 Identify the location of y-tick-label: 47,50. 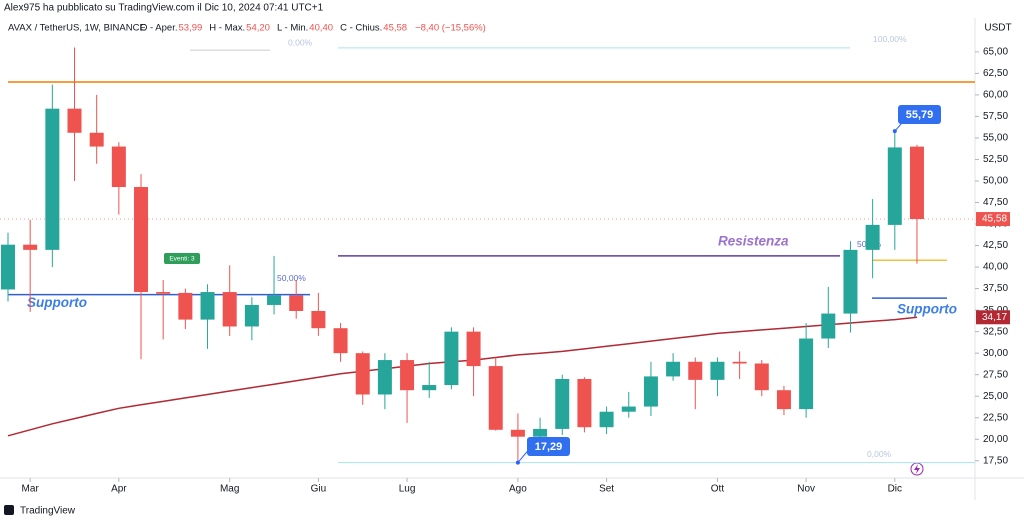
(995, 202).